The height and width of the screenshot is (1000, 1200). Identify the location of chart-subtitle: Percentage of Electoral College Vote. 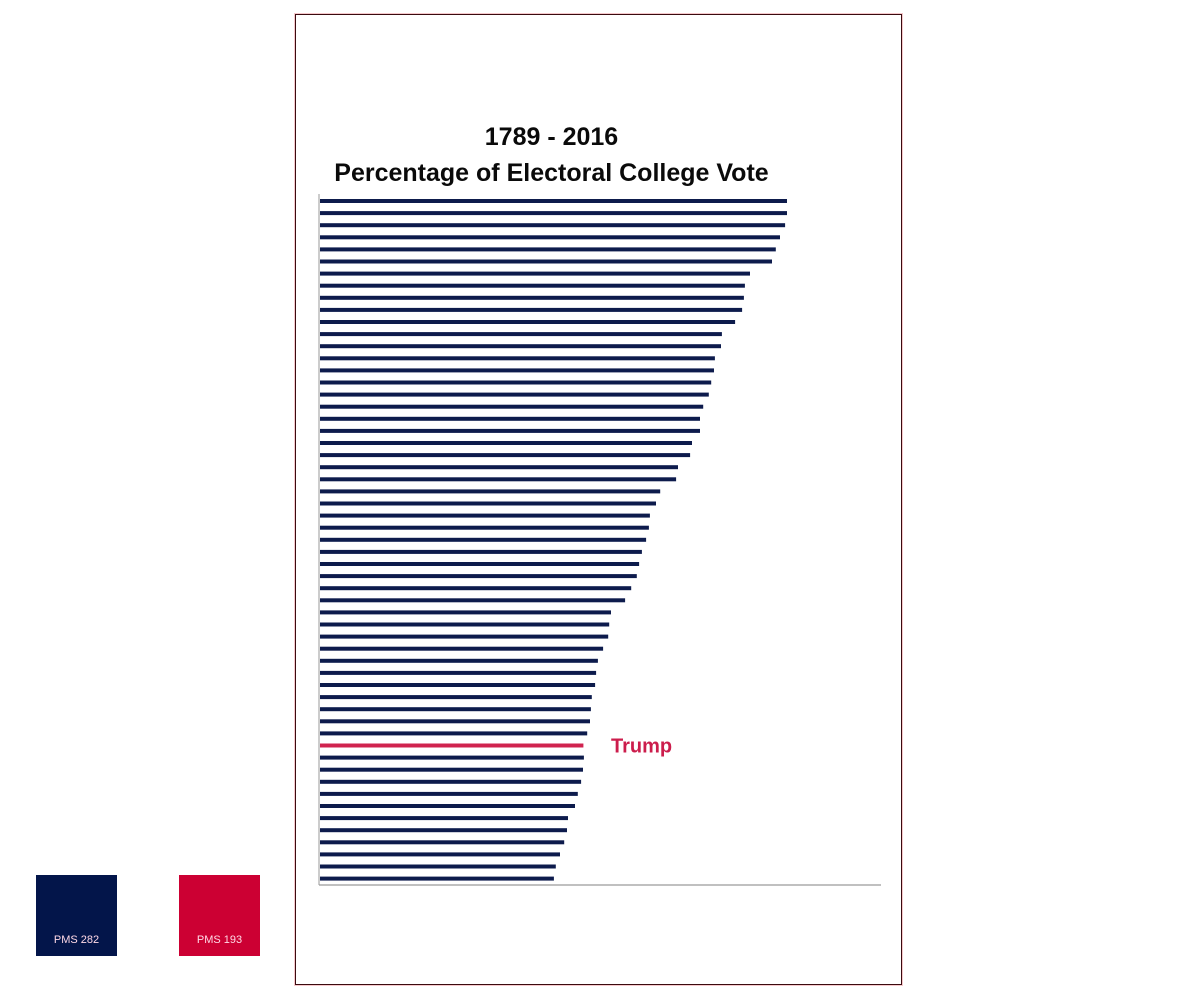
(551, 173).